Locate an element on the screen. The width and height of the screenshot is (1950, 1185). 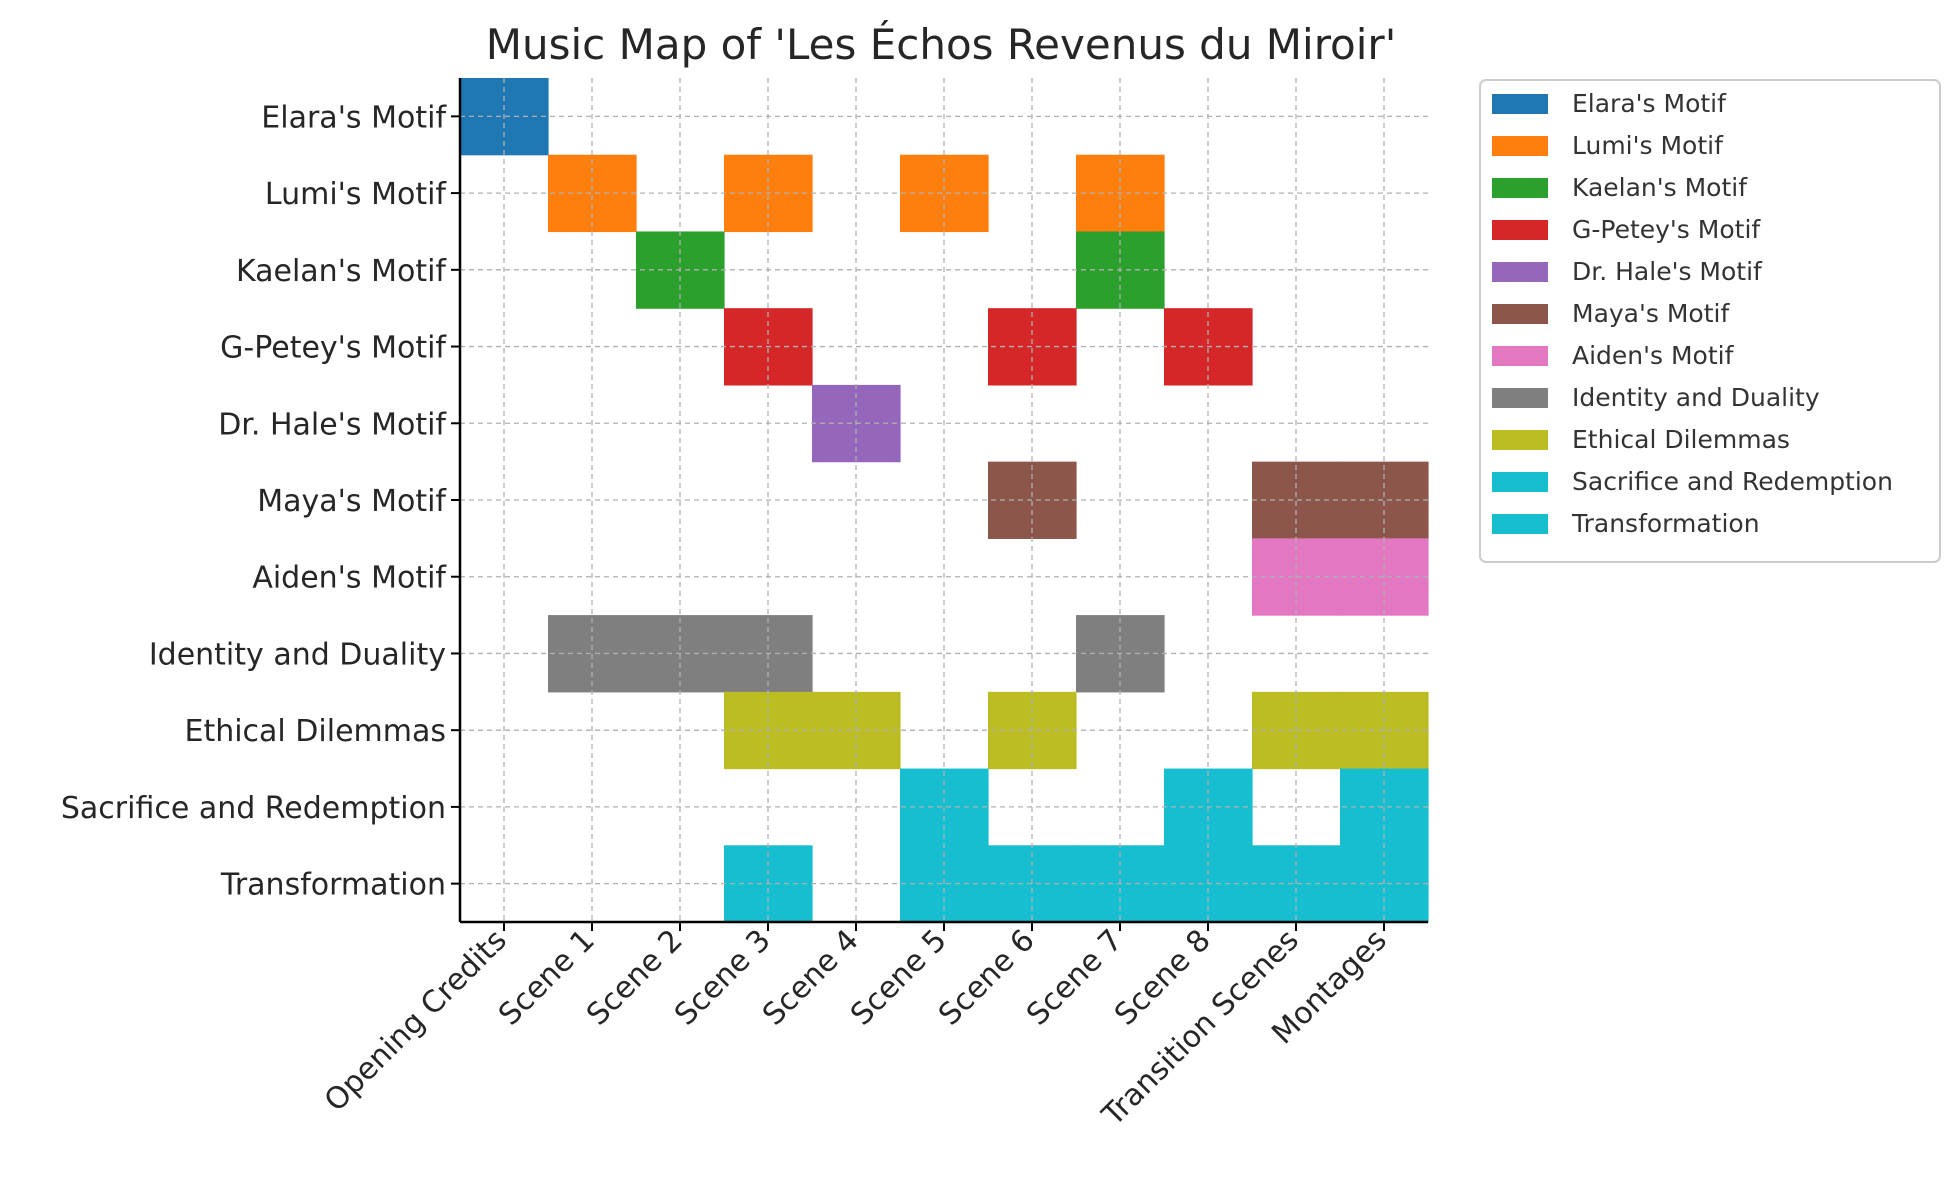
legend-label: Ethical Dilemmas is located at coordinates (1681, 439).